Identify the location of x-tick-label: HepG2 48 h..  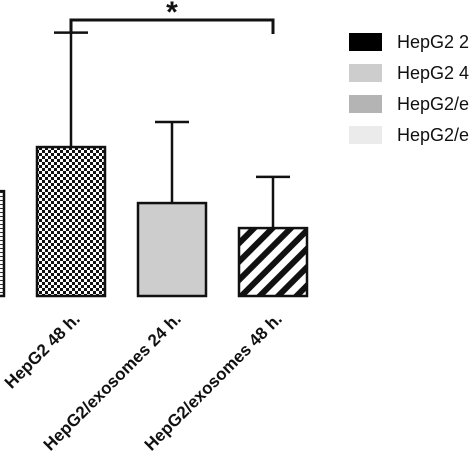
(42, 350).